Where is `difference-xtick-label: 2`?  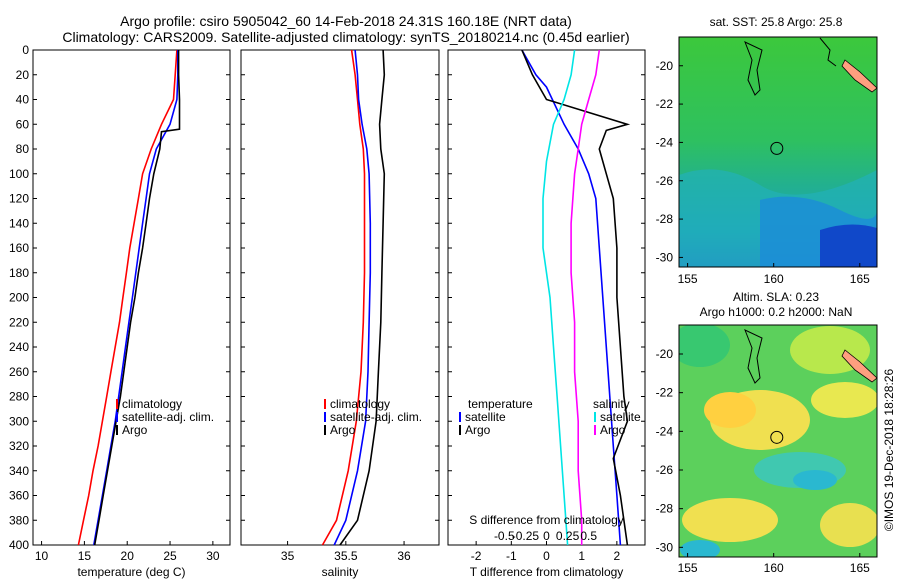
difference-xtick-label: 2 is located at coordinates (617, 556).